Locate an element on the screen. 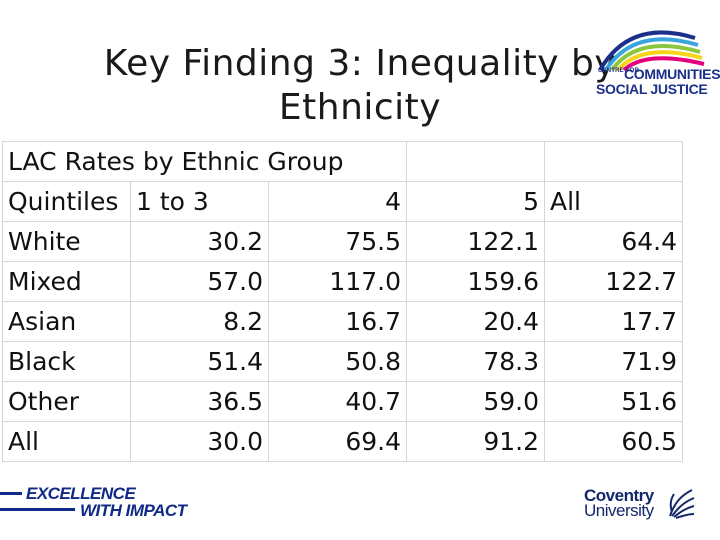 The height and width of the screenshot is (540, 720). table-cell: 91.2 is located at coordinates (475, 441).